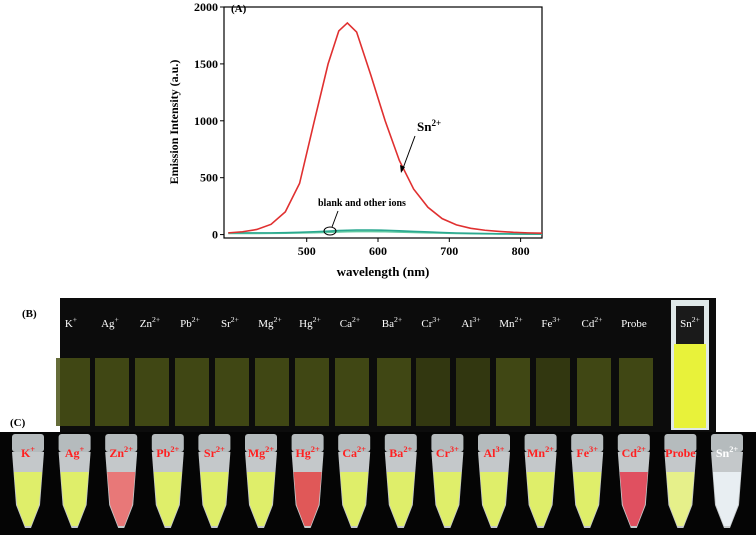 Image resolution: width=756 pixels, height=535 pixels. I want to click on vial-label-sup: 3+, so click(556, 319).